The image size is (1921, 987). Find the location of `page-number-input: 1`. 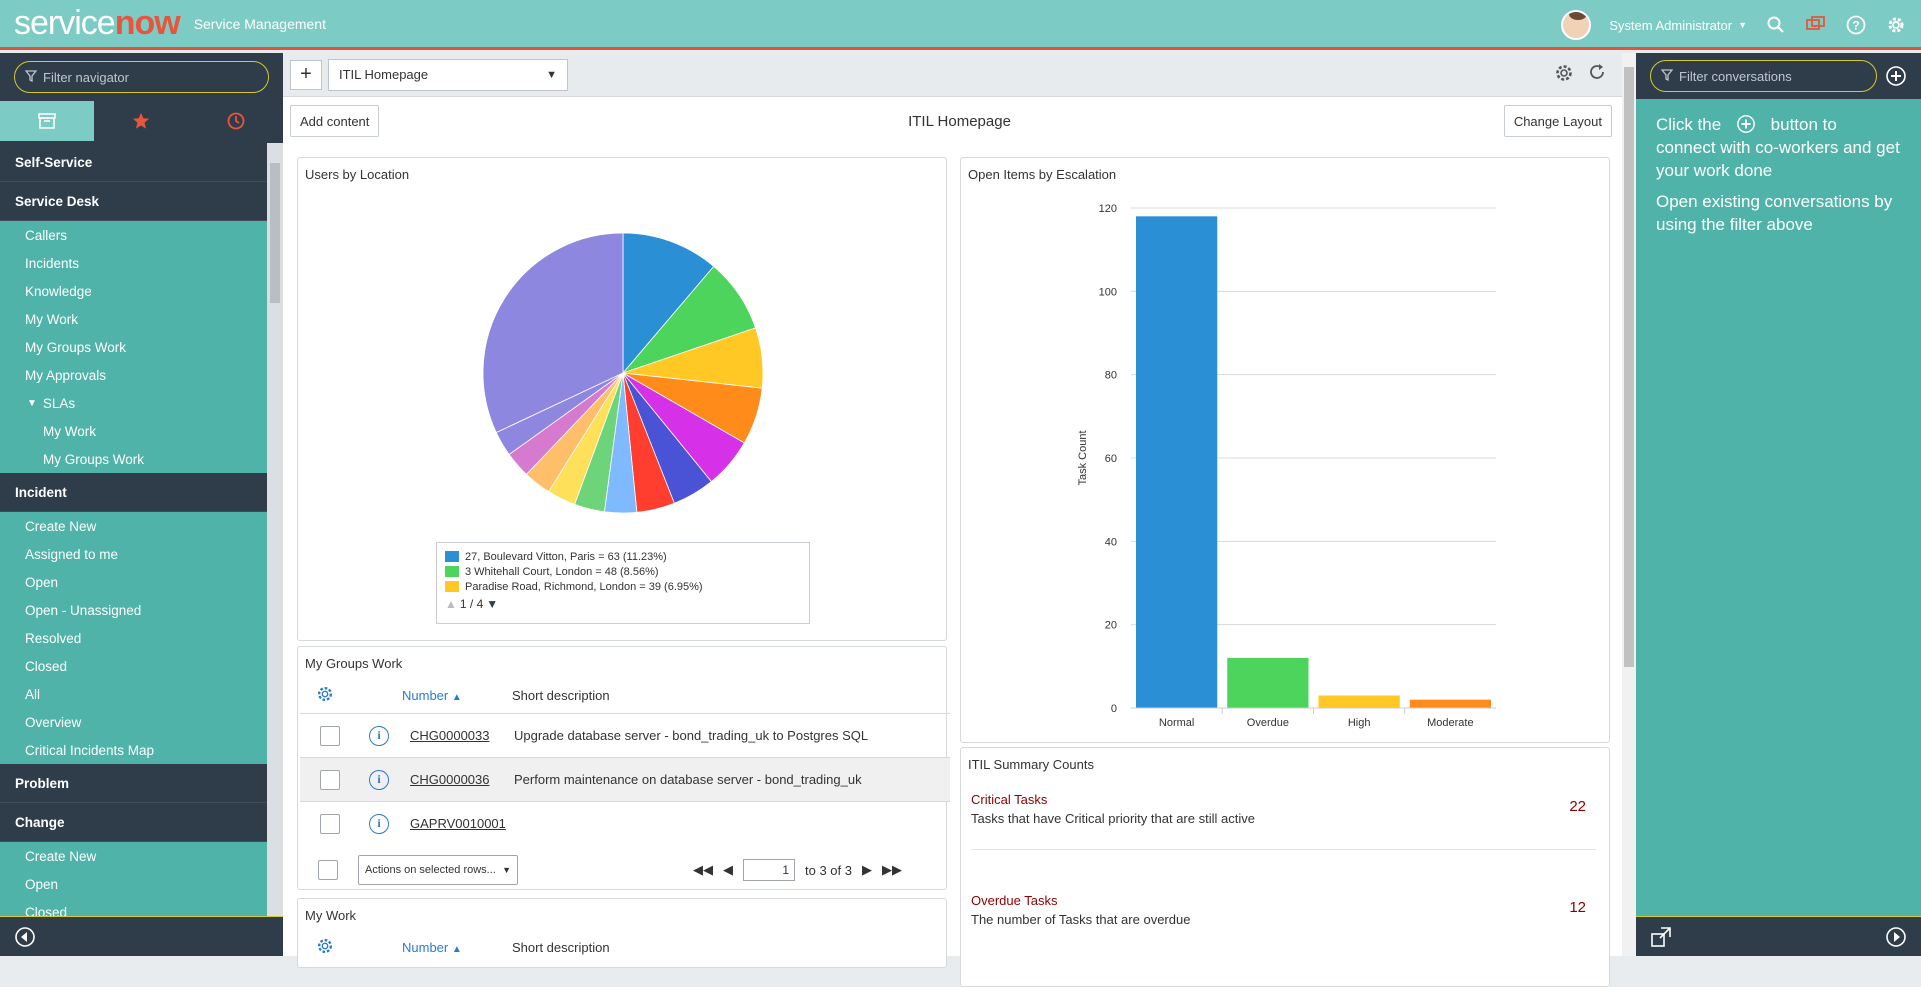

page-number-input: 1 is located at coordinates (769, 870).